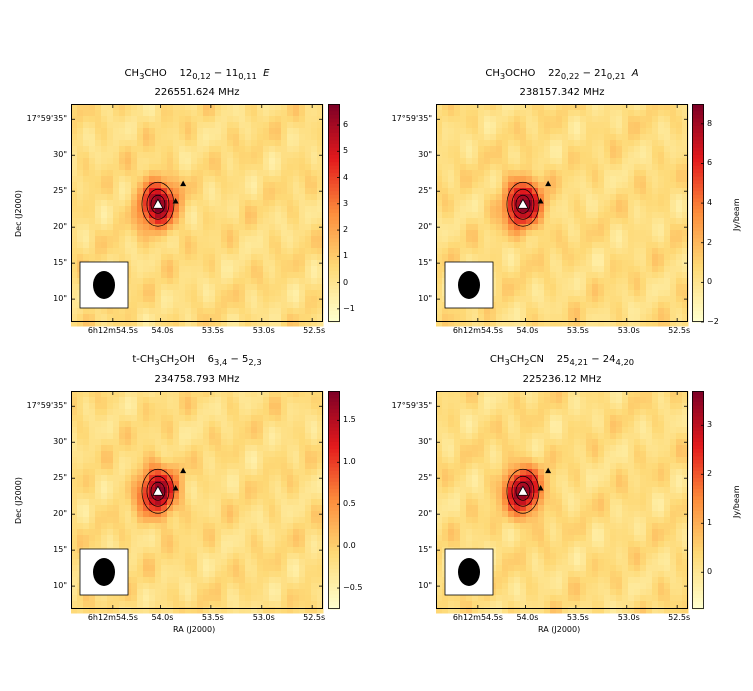 This screenshot has width=753, height=691. I want to click on transition-label: 63,4 − 52,3, so click(234, 360).